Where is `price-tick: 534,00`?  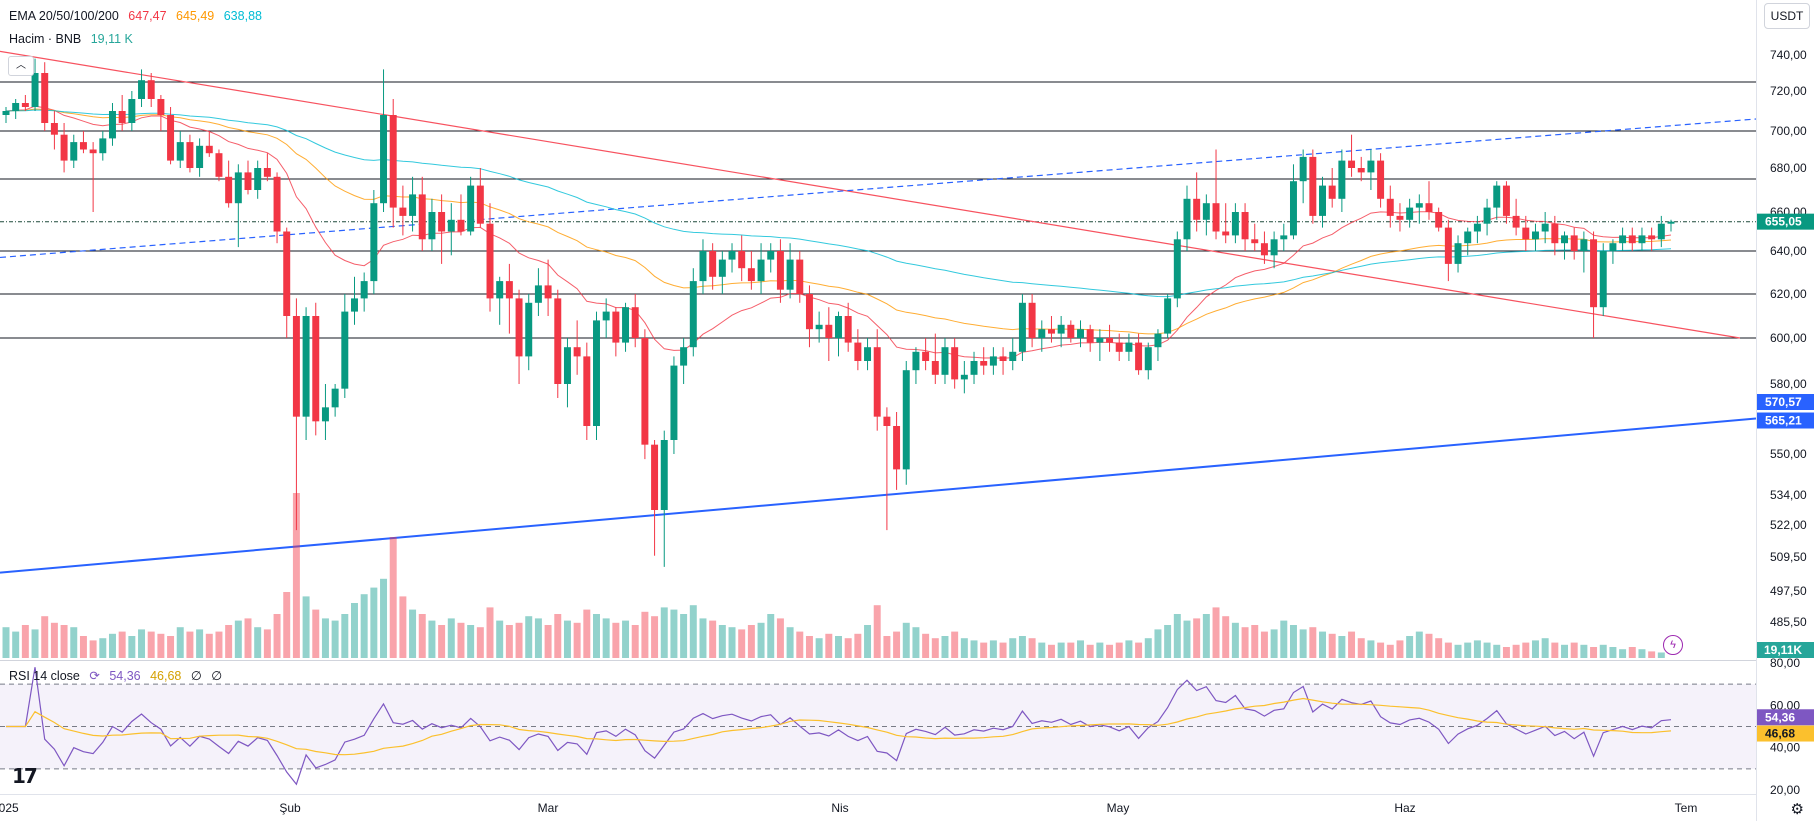
price-tick: 534,00 is located at coordinates (1788, 495).